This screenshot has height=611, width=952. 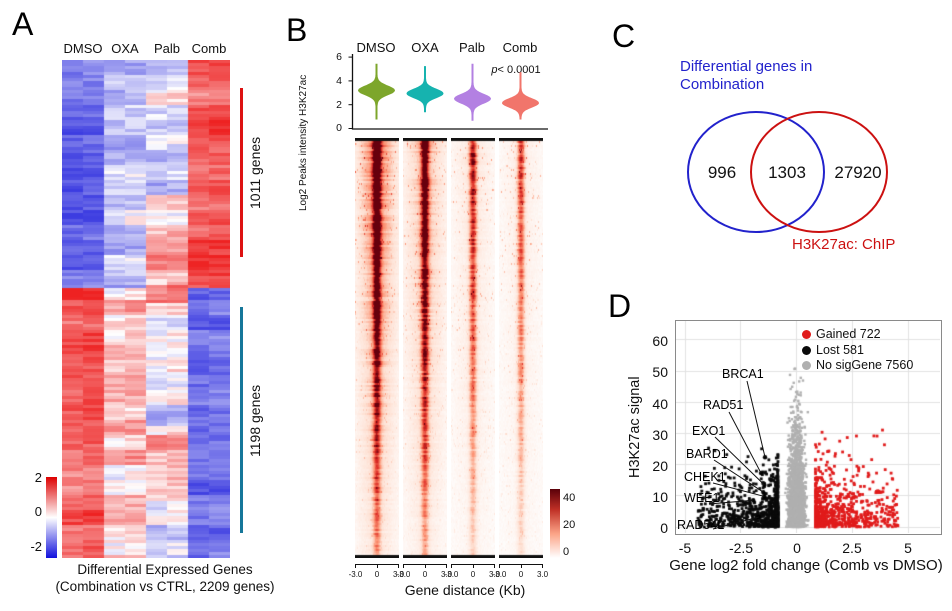 What do you see at coordinates (746, 66) in the screenshot?
I see `venn-set1-label-line1: Differential genes in` at bounding box center [746, 66].